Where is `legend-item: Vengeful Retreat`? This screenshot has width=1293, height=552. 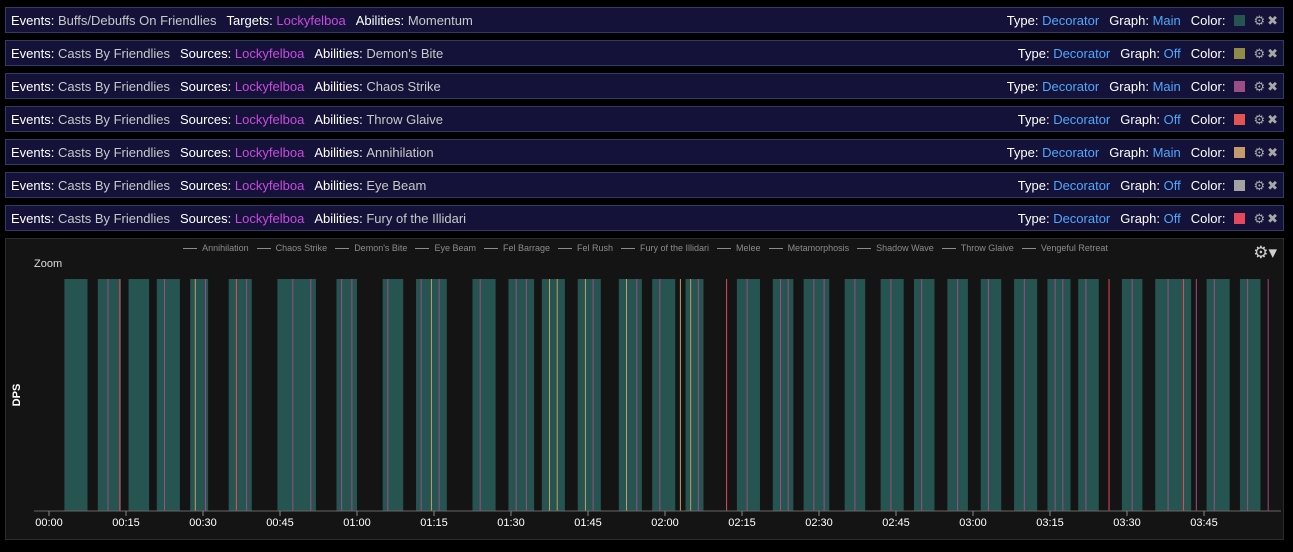 legend-item: Vengeful Retreat is located at coordinates (1064, 248).